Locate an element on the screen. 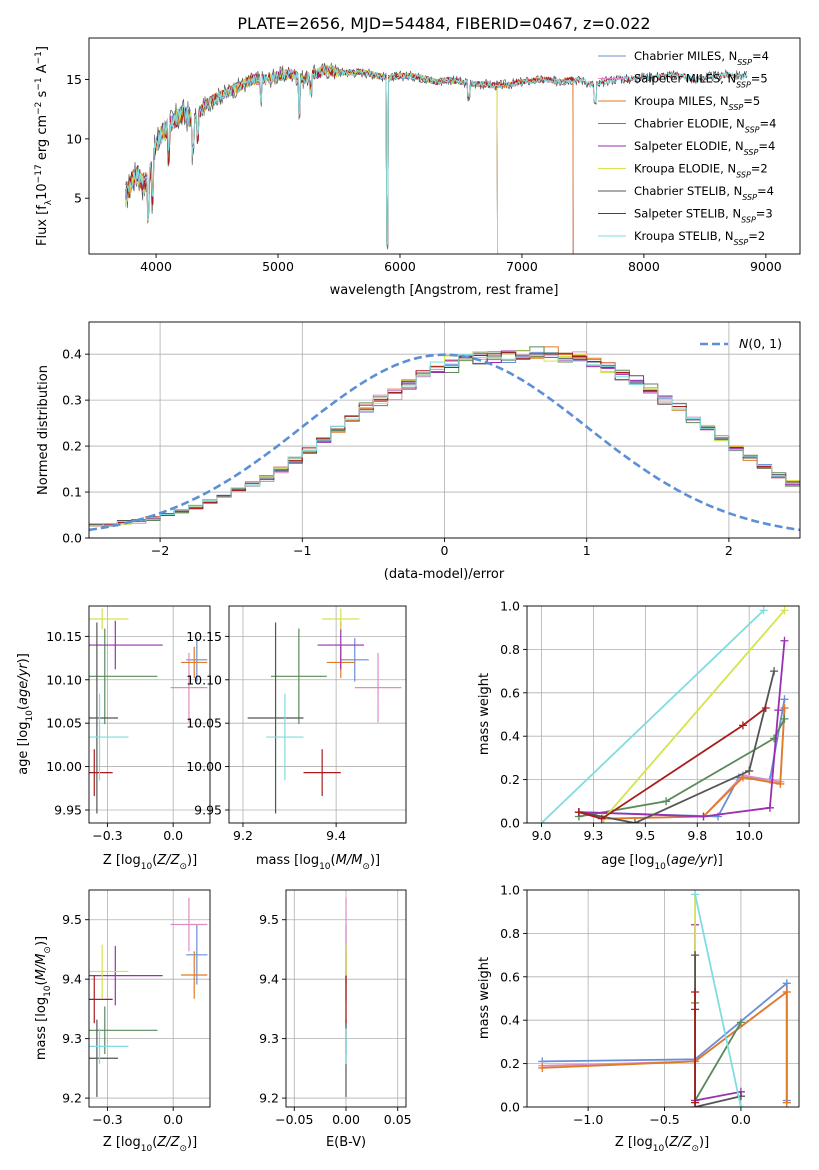 This screenshot has width=819, height=1170. y-tick-label: 0.1 is located at coordinates (72, 492).